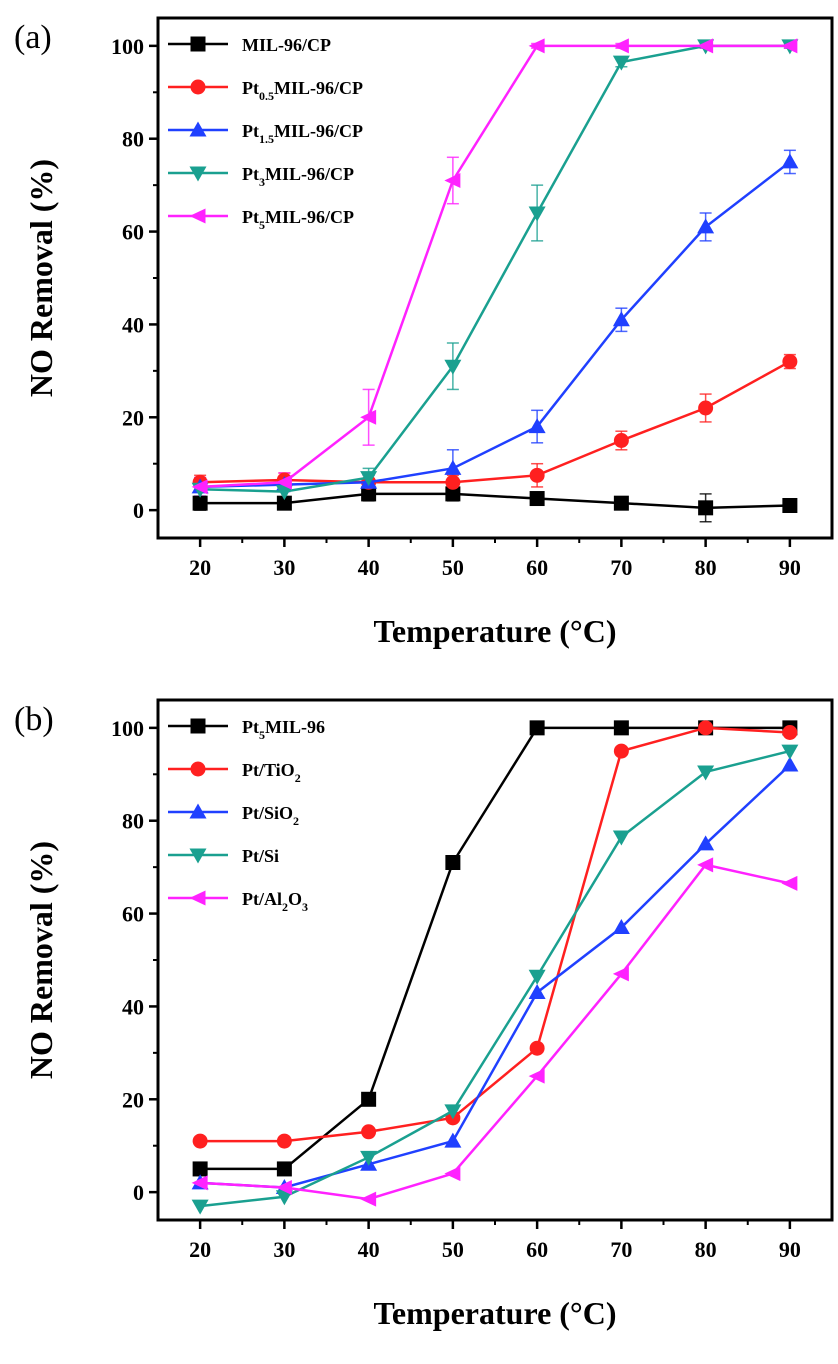 This screenshot has height=1364, width=838. What do you see at coordinates (33, 37) in the screenshot?
I see `panel-label: (a)` at bounding box center [33, 37].